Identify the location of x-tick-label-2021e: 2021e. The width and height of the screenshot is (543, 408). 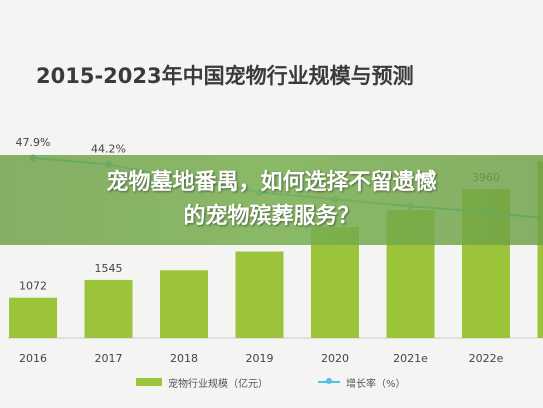
(410, 358).